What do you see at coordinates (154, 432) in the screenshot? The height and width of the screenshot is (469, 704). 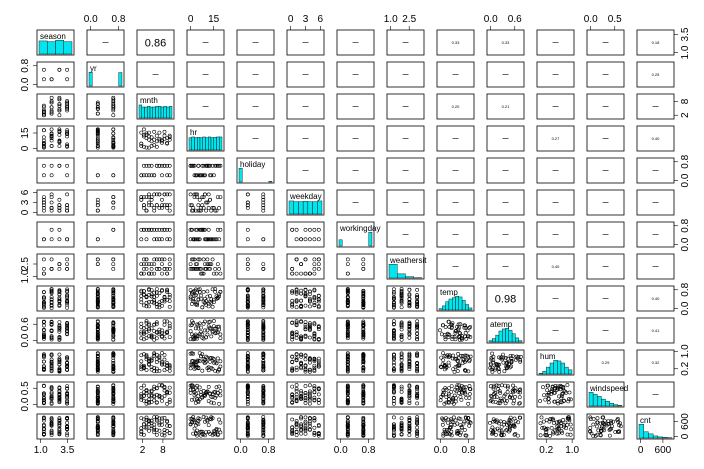 I see `point-cnt-mnth` at bounding box center [154, 432].